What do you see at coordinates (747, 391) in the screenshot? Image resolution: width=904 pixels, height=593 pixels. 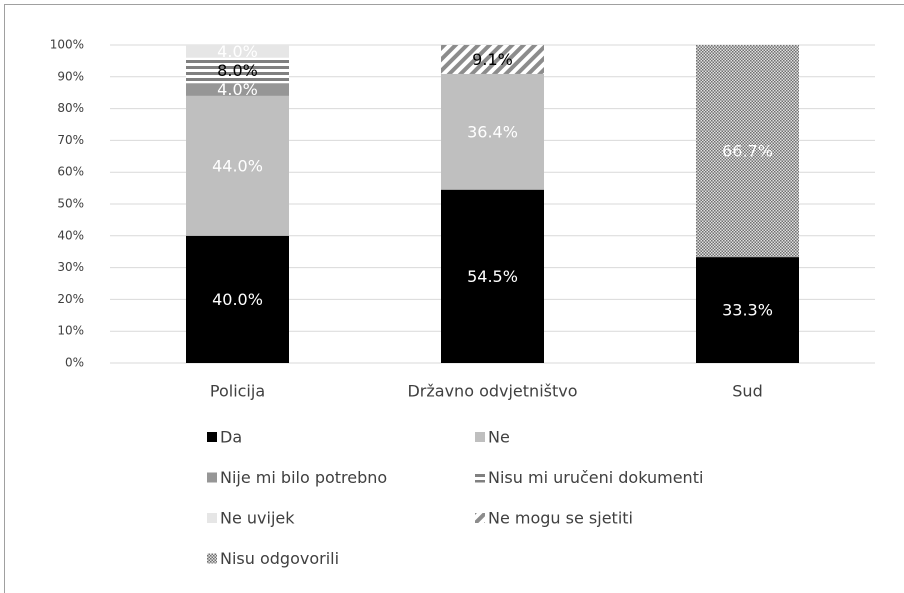 I see `x-tick-label: Sud` at bounding box center [747, 391].